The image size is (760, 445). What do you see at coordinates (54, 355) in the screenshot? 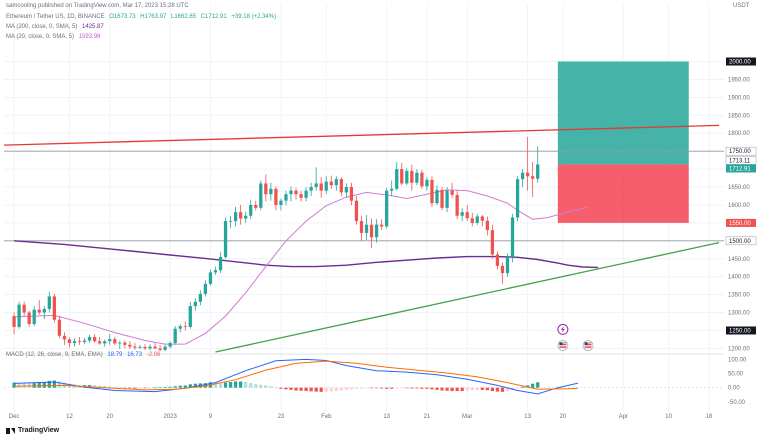
I see `macd-label: MACD (12, 26, close, 9, EMA, EMA)` at bounding box center [54, 355].